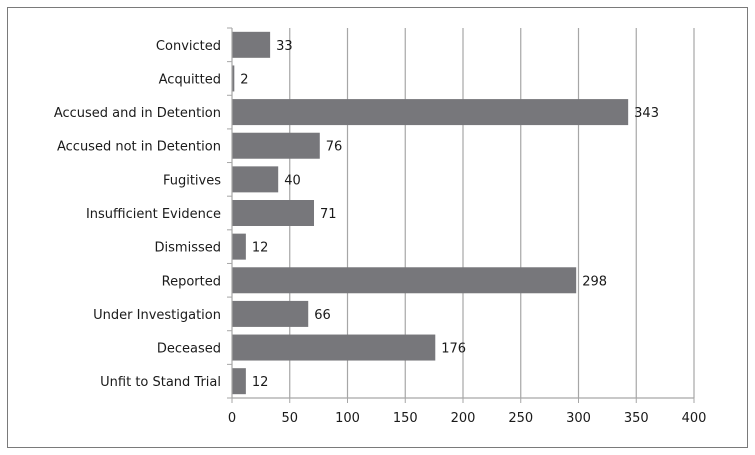  What do you see at coordinates (289, 418) in the screenshot?
I see `x-tick-label: 50` at bounding box center [289, 418].